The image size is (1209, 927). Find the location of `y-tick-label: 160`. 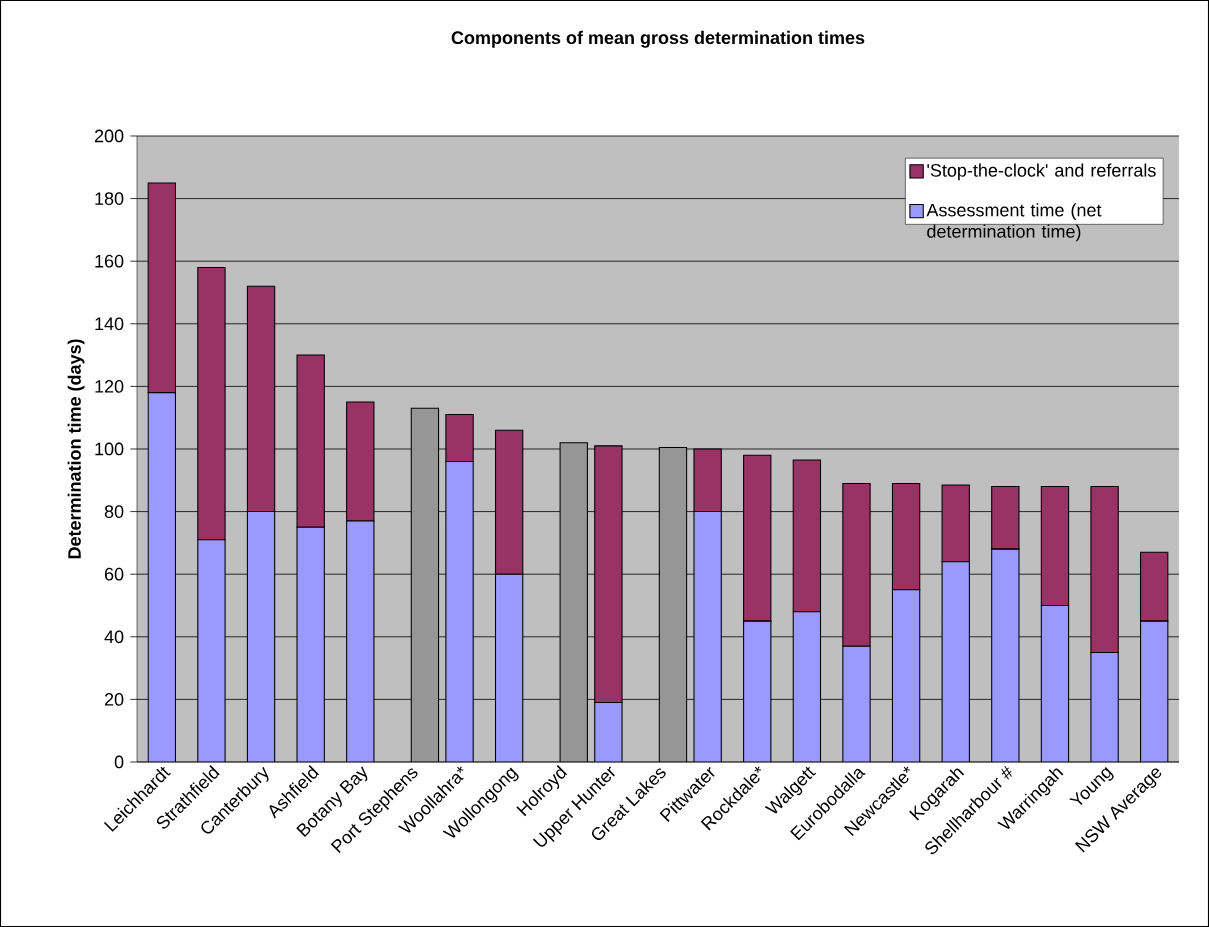

y-tick-label: 160 is located at coordinates (109, 261).